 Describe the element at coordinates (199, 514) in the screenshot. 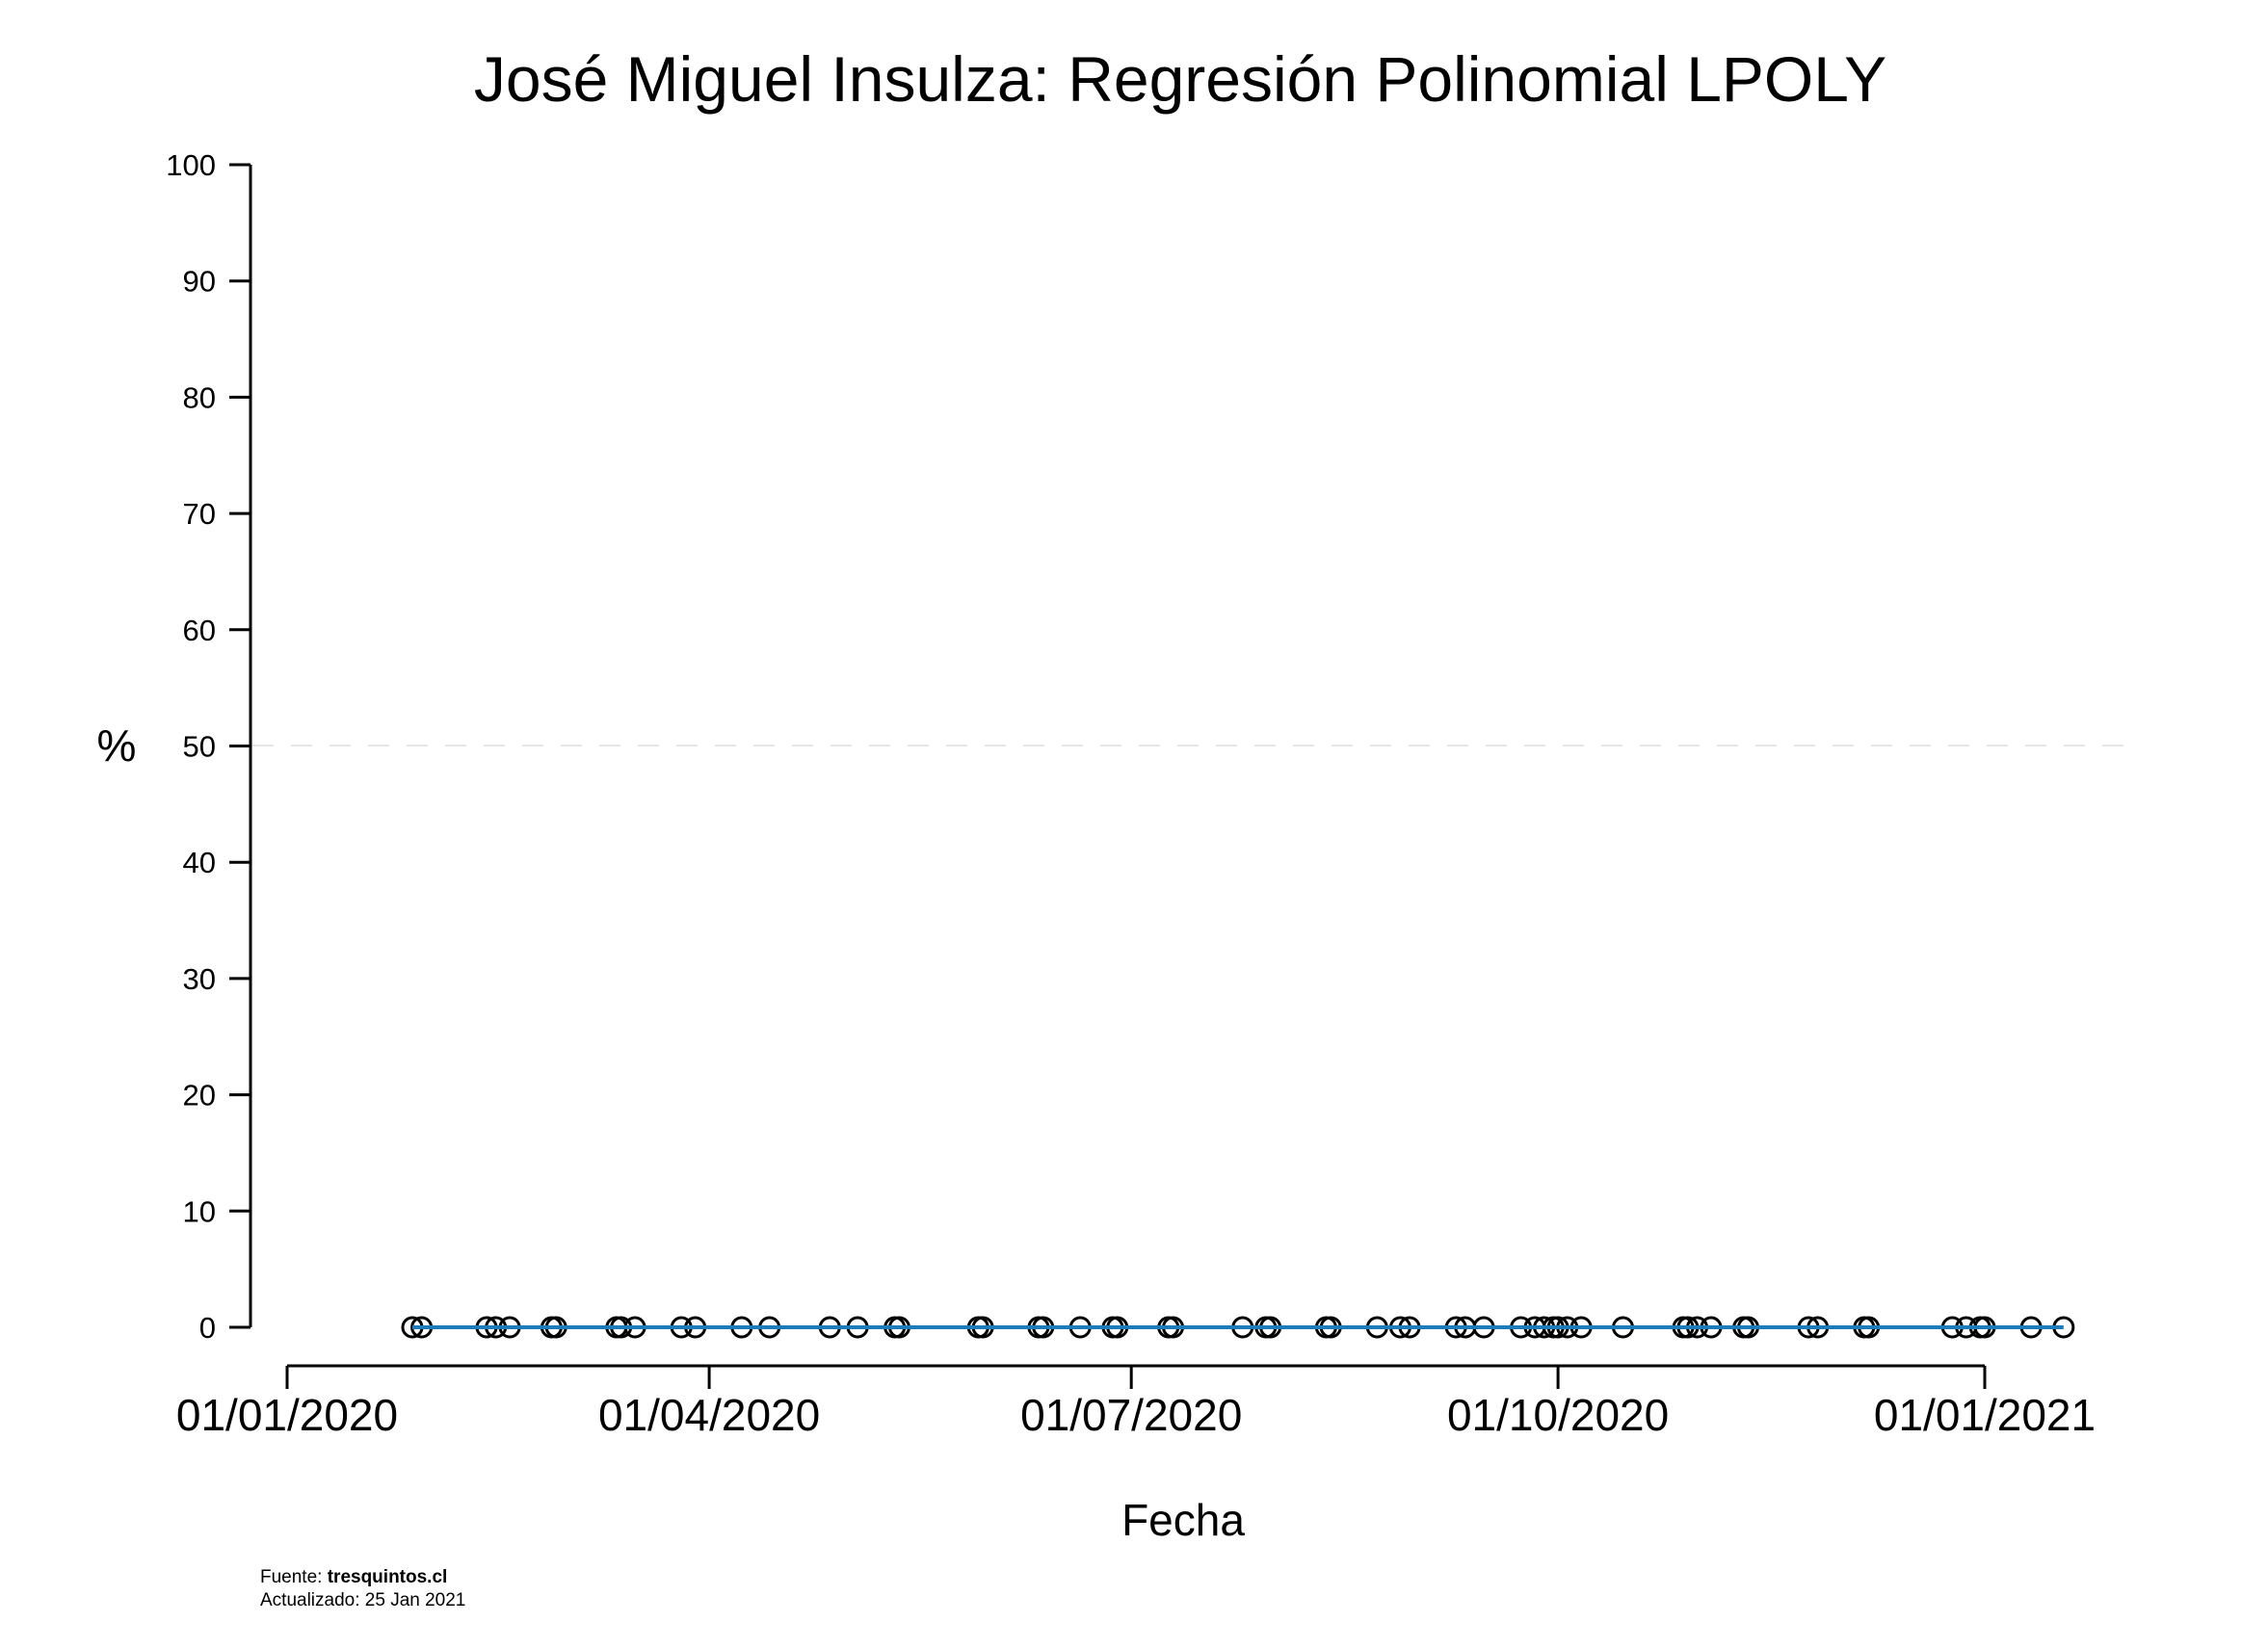

I see `y-tick-label: 70` at that location.